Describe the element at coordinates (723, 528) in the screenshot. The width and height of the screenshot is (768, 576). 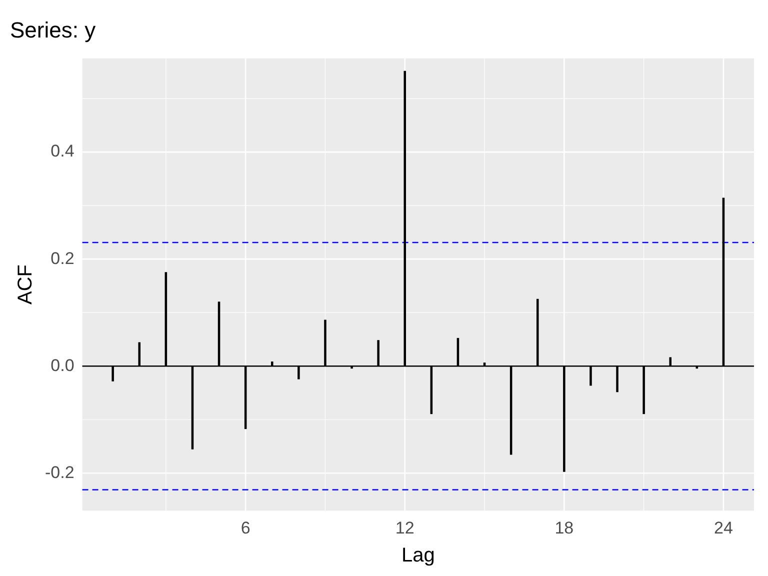
I see `x-tick-label: 24` at that location.